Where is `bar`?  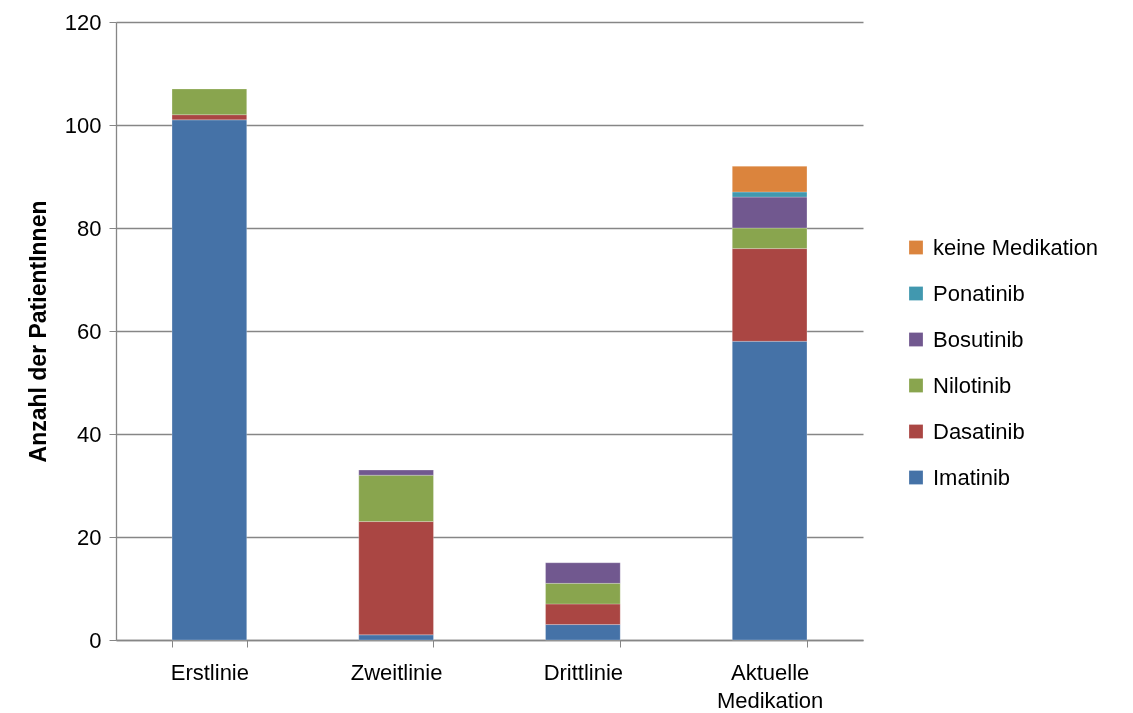 bar is located at coordinates (209, 380).